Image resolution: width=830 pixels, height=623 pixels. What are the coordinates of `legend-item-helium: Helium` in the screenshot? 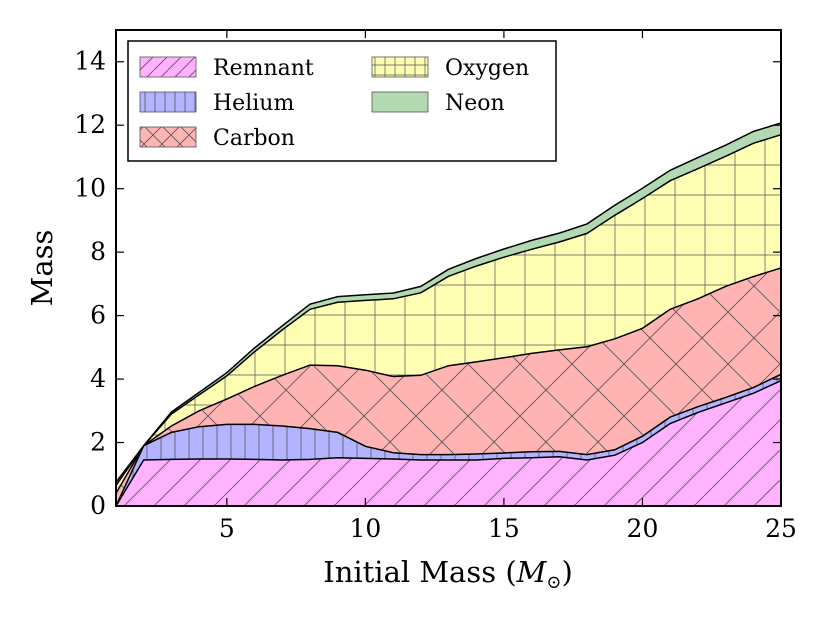 It's located at (216, 103).